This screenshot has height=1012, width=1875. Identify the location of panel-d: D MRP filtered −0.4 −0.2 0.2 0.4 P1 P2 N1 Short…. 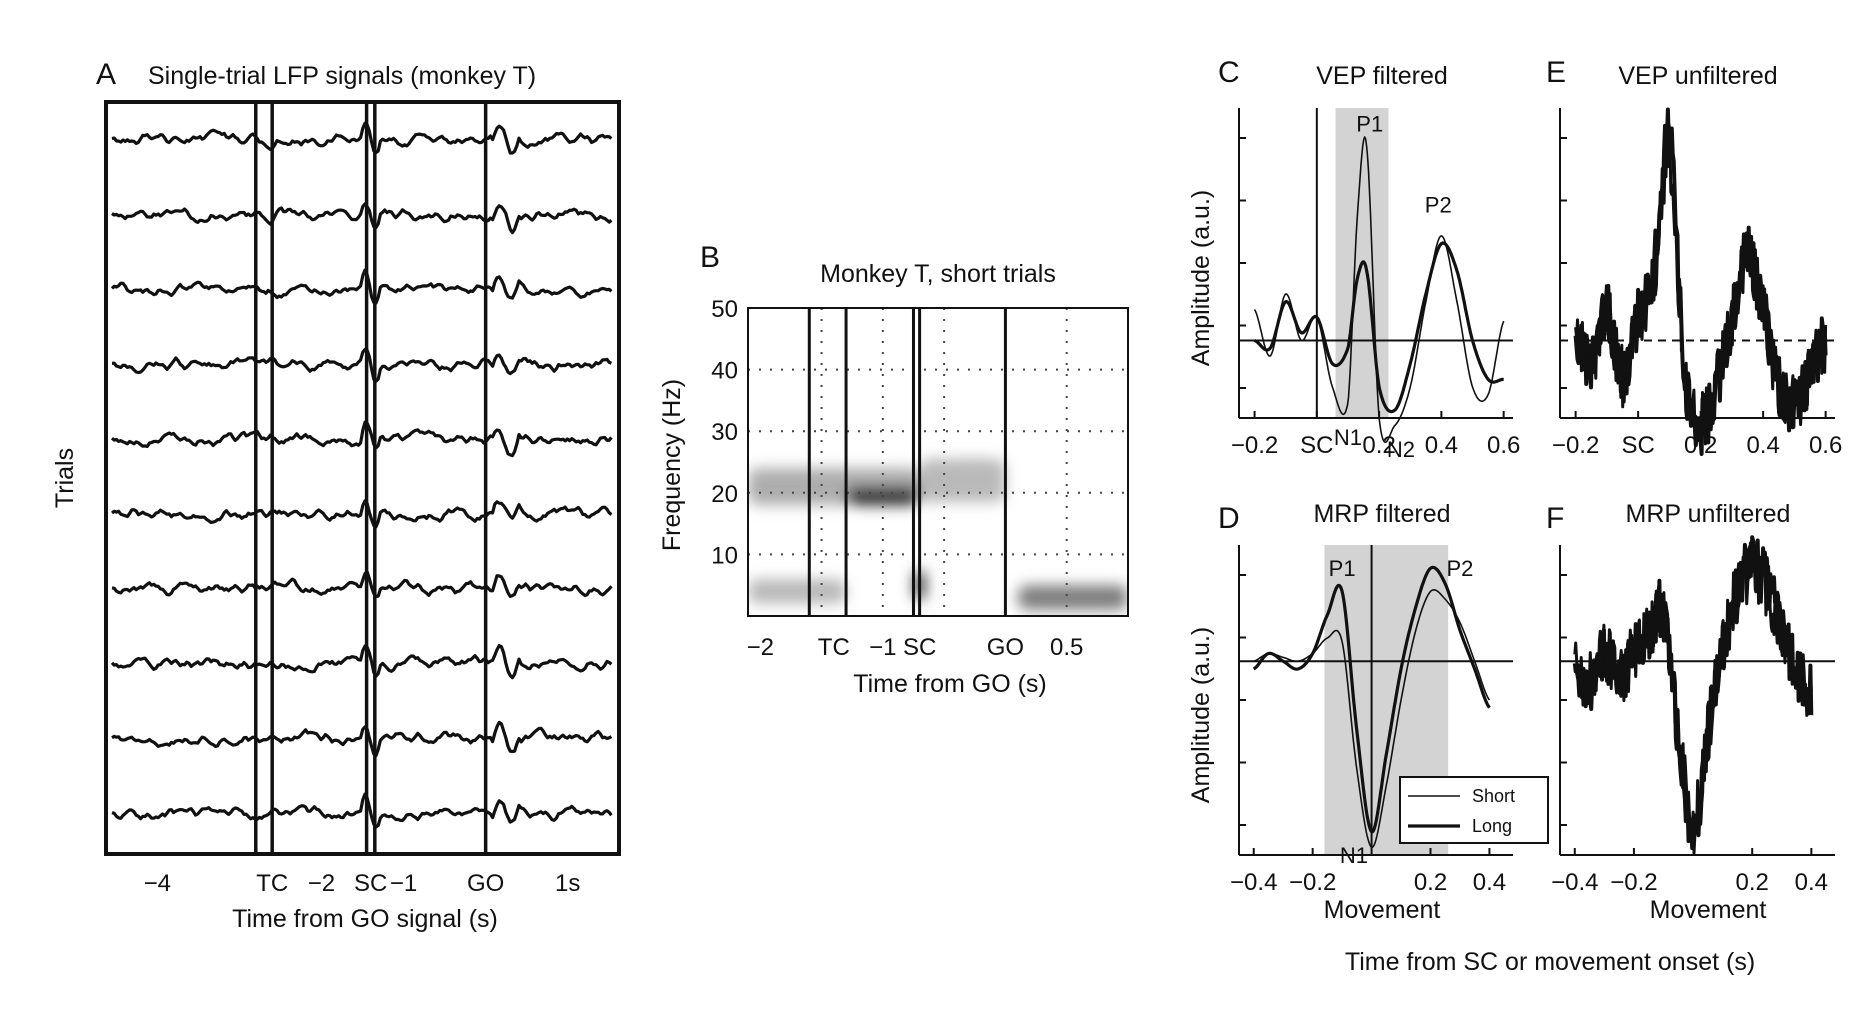
(1368, 712).